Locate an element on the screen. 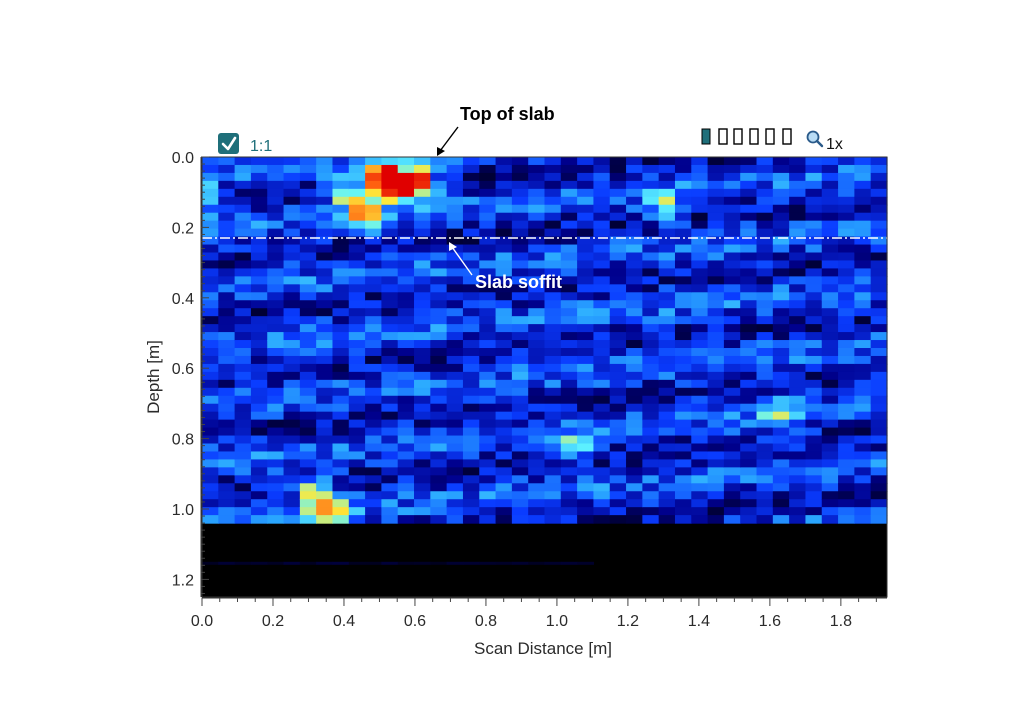  checkbox-box is located at coordinates (228, 143).